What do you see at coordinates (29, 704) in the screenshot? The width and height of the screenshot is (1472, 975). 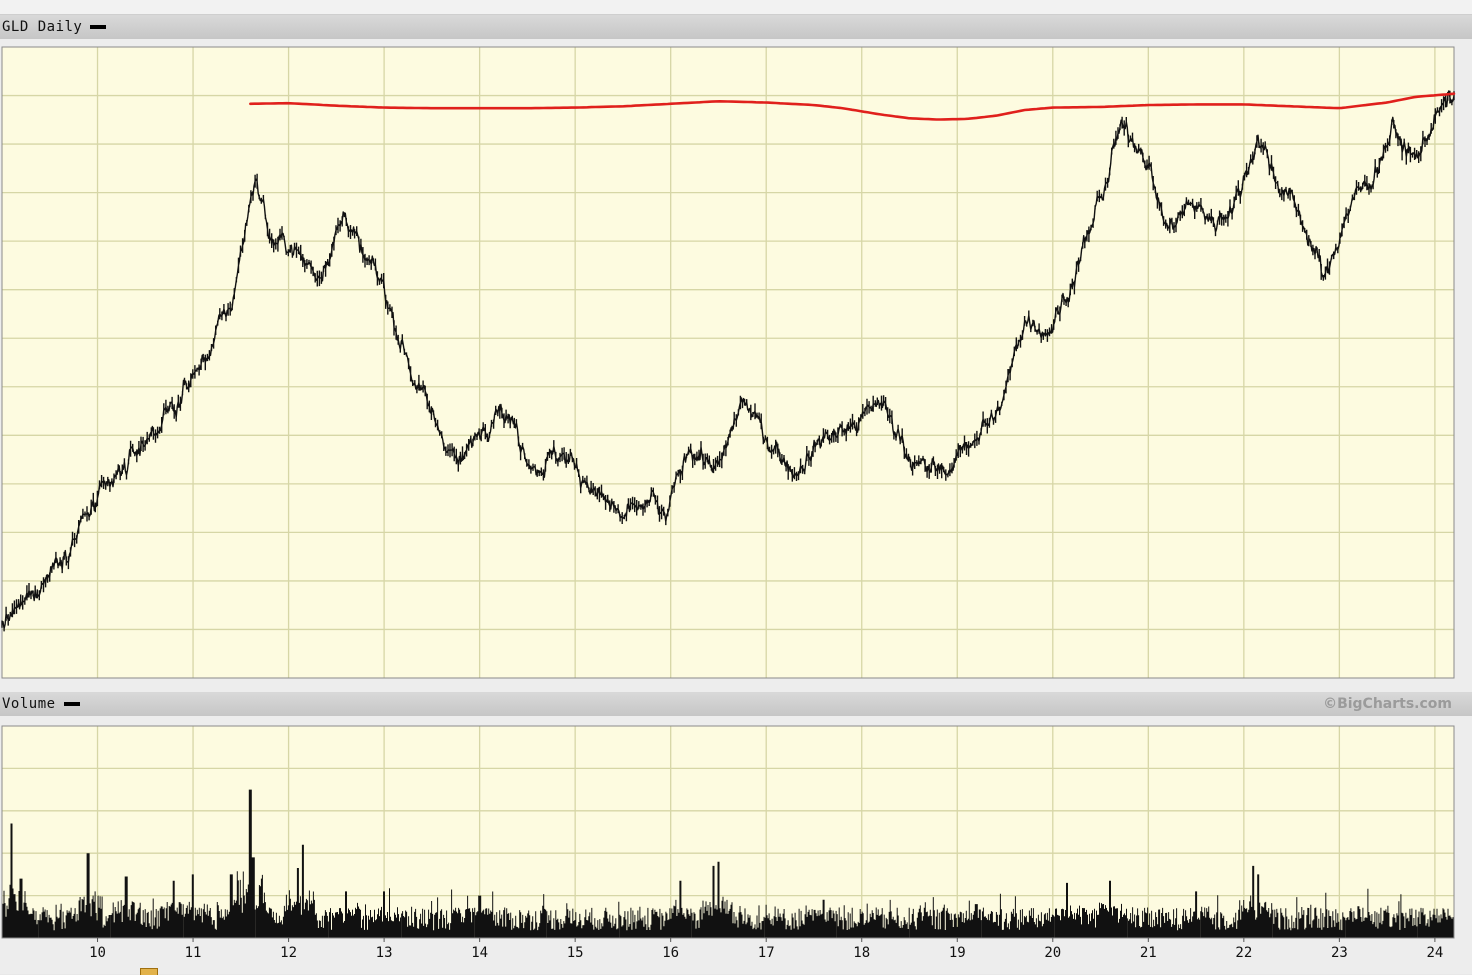 I see `volume-panel-title: Volume` at bounding box center [29, 704].